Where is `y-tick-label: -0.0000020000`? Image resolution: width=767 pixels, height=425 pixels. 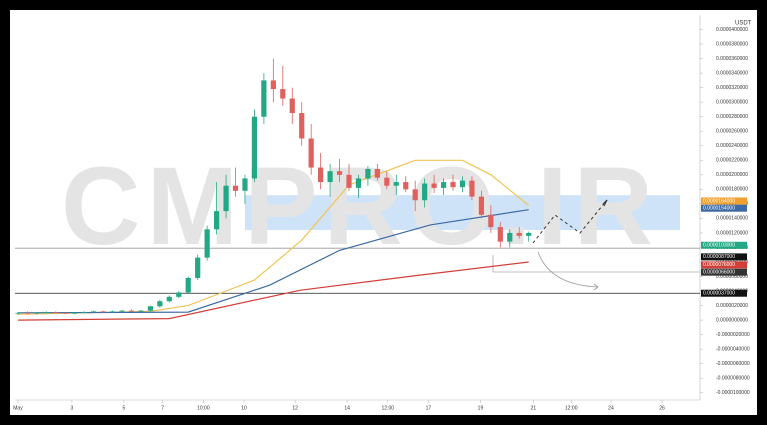
y-tick-label: -0.0000020000 is located at coordinates (733, 335).